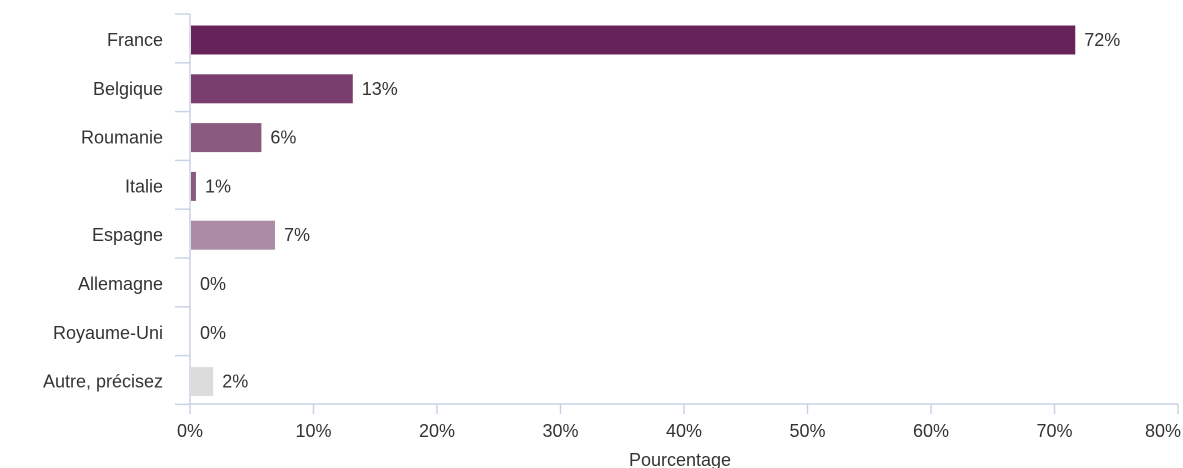 The image size is (1183, 468). What do you see at coordinates (103, 382) in the screenshot?
I see `category-label-autre-precisez: Autre, précisez` at bounding box center [103, 382].